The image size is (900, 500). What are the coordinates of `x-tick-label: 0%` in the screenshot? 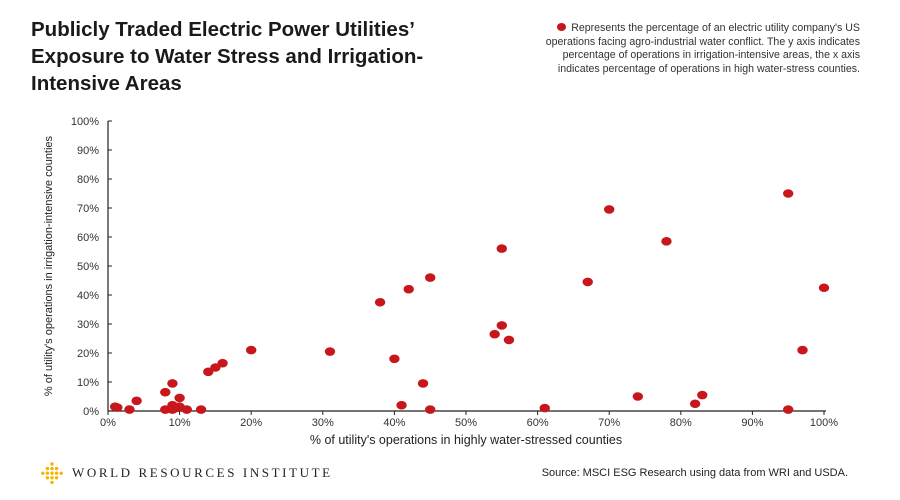 It's located at (108, 423).